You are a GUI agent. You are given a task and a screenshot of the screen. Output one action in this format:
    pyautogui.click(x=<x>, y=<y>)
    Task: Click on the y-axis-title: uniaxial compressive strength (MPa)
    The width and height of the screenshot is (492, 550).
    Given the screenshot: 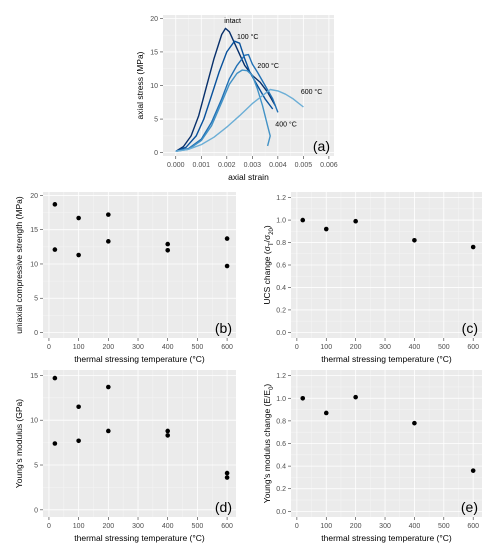 What is the action you would take?
    pyautogui.click(x=19, y=265)
    